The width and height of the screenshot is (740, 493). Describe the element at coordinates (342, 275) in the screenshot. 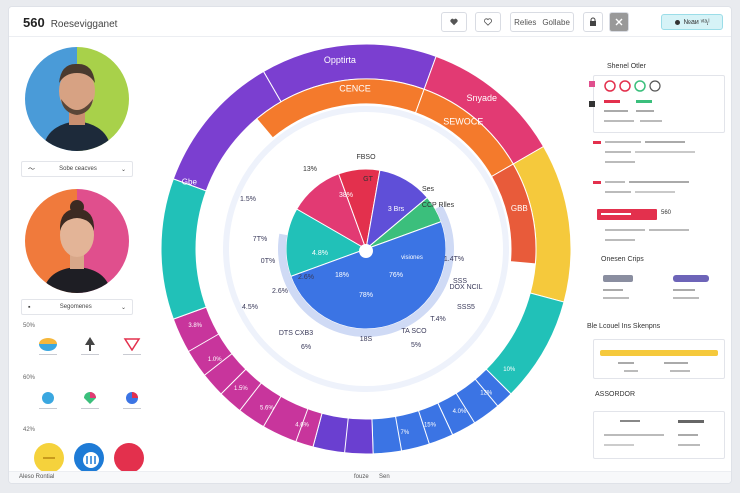

I see `pie-value-2: 18%` at that location.